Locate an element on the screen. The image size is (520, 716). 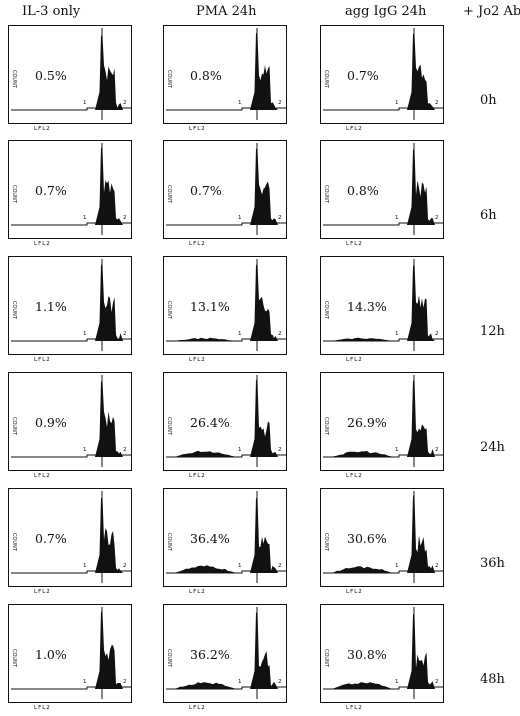
histogram-panel: 1 2 COUNT 26.4% is located at coordinates (225, 421).